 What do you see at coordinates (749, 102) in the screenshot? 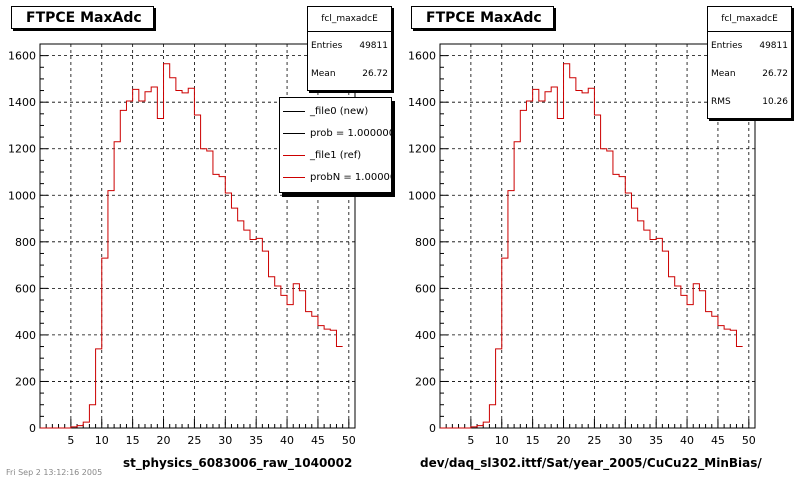
I see `stats-rms-row: RMS 10.26` at bounding box center [749, 102].